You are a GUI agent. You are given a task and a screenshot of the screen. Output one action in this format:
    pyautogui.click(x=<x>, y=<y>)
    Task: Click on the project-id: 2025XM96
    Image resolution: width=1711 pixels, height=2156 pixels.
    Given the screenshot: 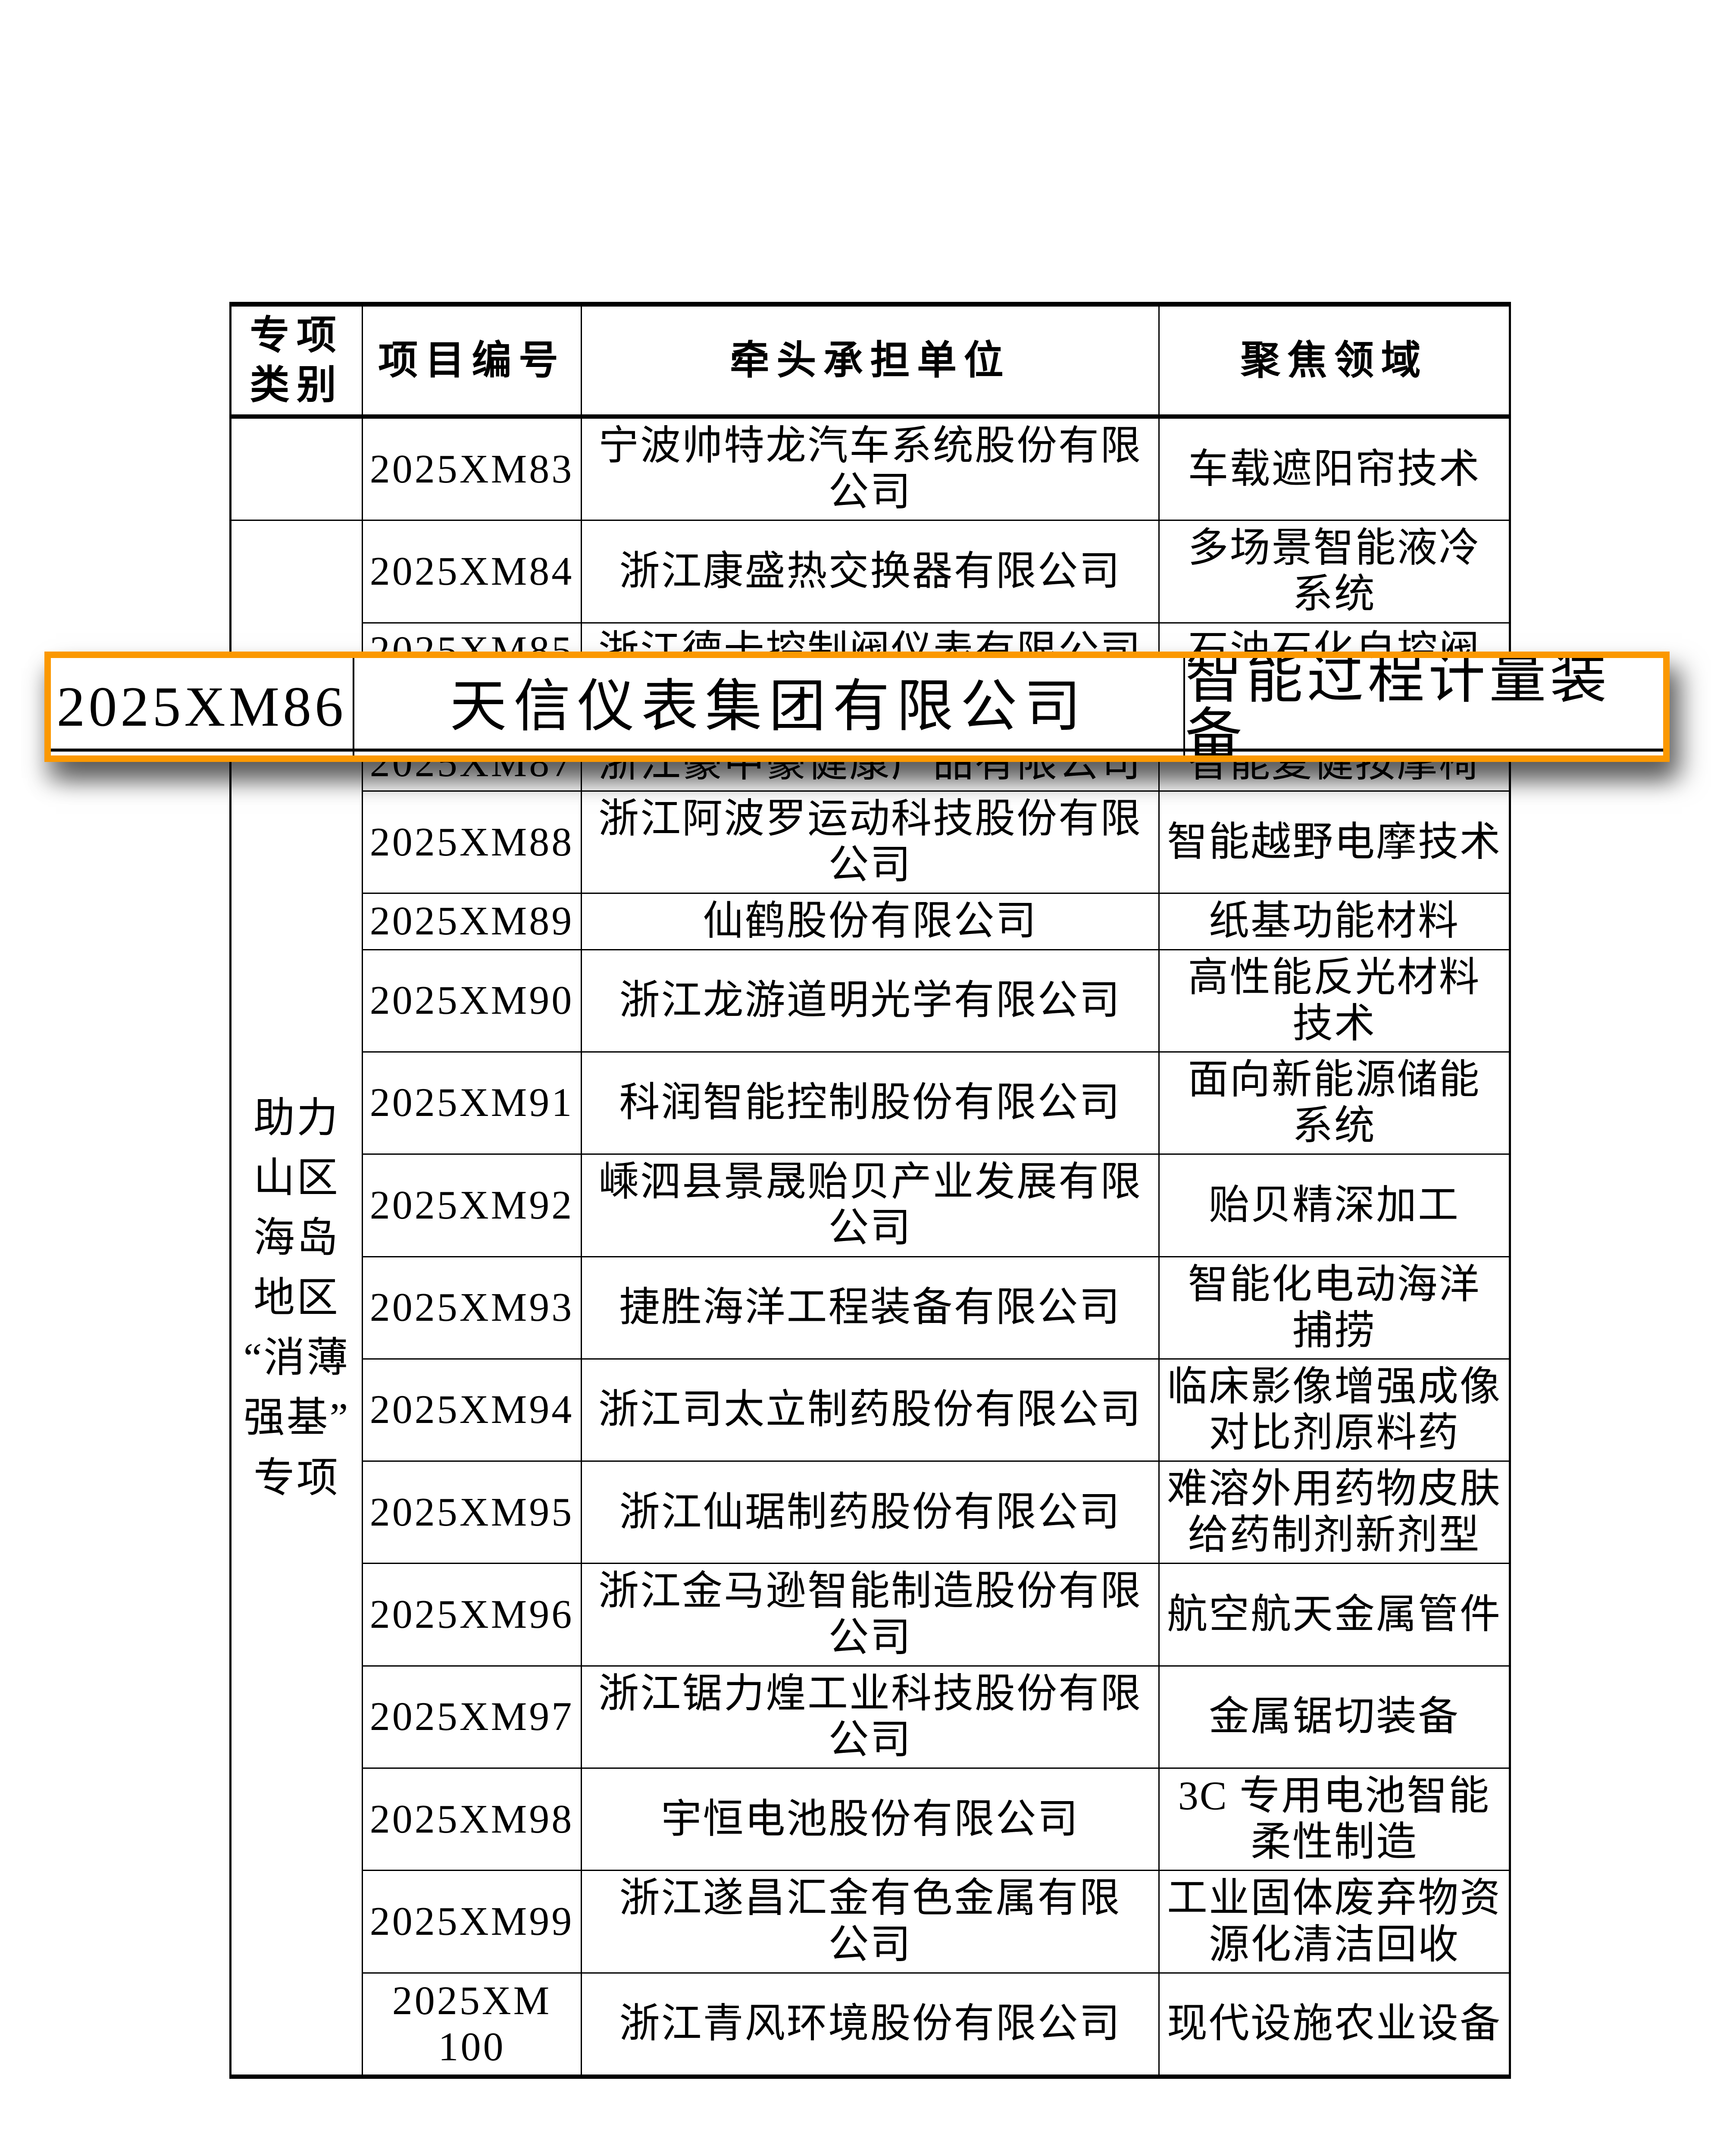 What is the action you would take?
    pyautogui.click(x=472, y=1615)
    